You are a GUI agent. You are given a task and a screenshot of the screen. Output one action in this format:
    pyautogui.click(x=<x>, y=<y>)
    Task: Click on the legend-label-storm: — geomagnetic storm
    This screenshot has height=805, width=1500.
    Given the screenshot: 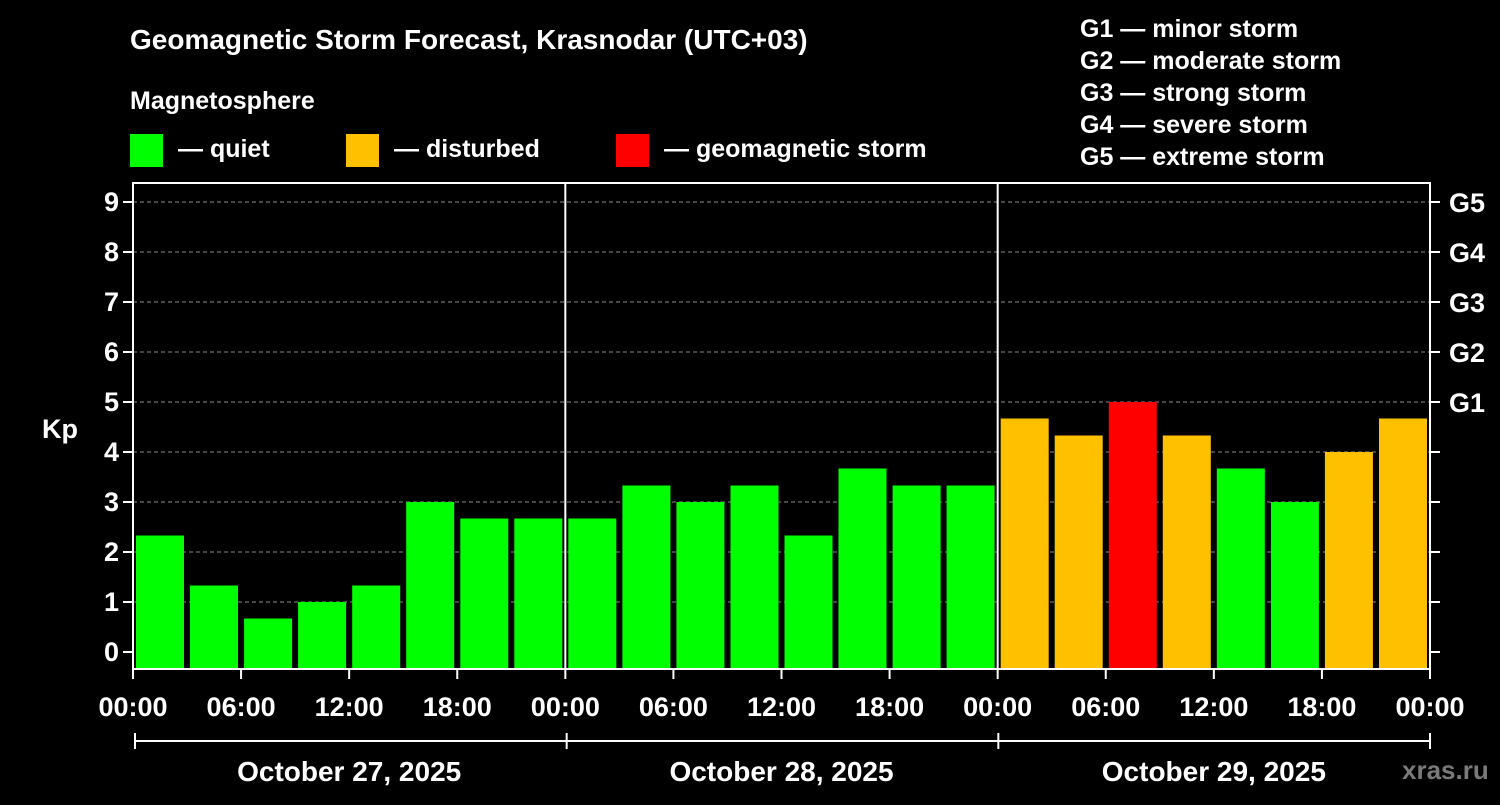 What is the action you would take?
    pyautogui.click(x=795, y=149)
    